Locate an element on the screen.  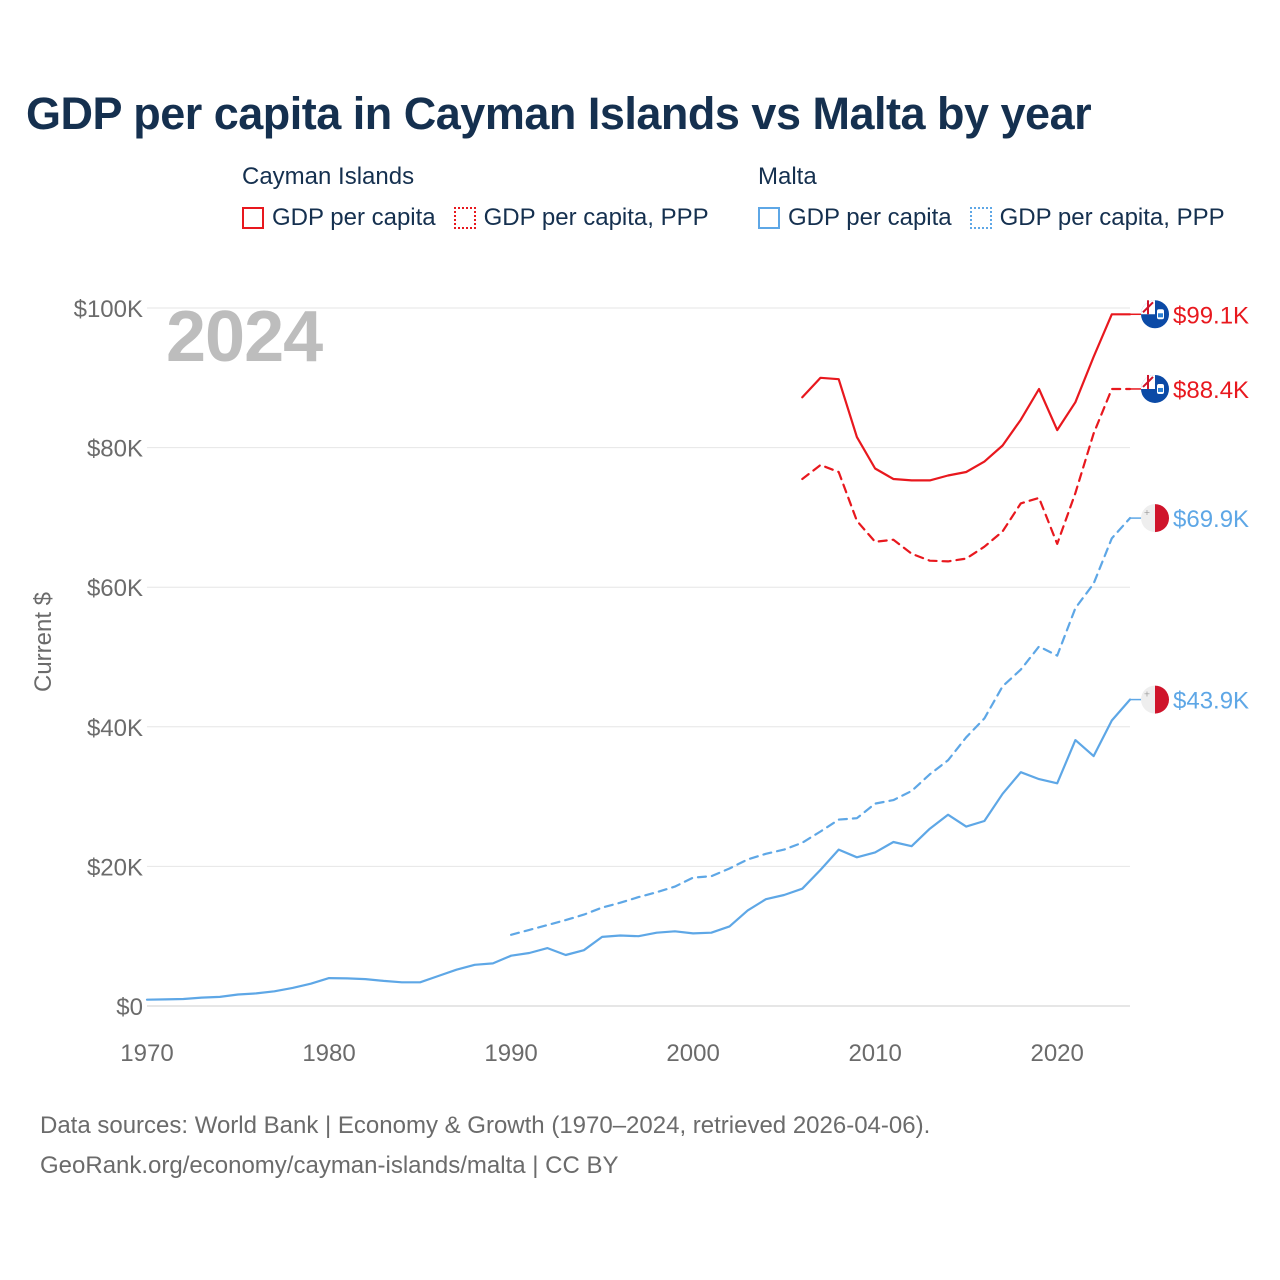
legend-item-malta-gdp: GDP per capita is located at coordinates (855, 218).